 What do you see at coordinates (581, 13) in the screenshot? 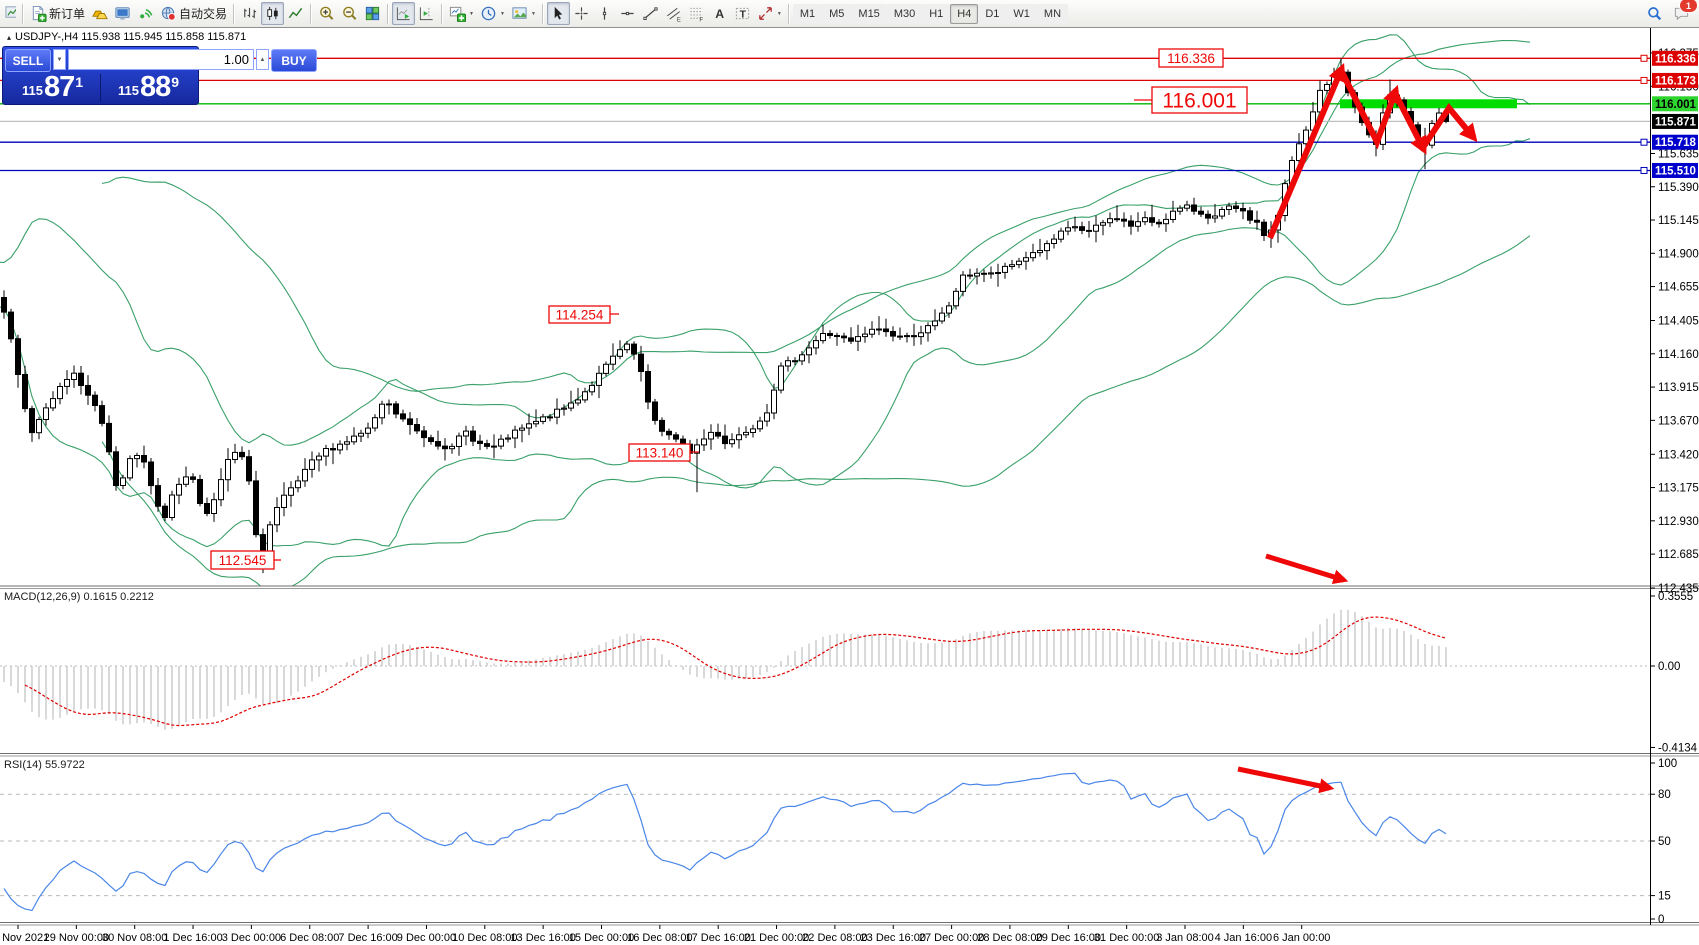
I see `crosshair-button` at bounding box center [581, 13].